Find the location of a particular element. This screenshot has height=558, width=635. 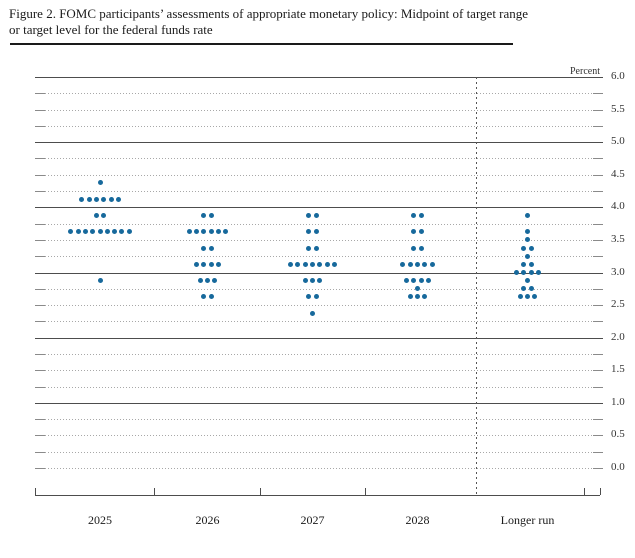

y-axis-label: 6.0 is located at coordinates (618, 76).